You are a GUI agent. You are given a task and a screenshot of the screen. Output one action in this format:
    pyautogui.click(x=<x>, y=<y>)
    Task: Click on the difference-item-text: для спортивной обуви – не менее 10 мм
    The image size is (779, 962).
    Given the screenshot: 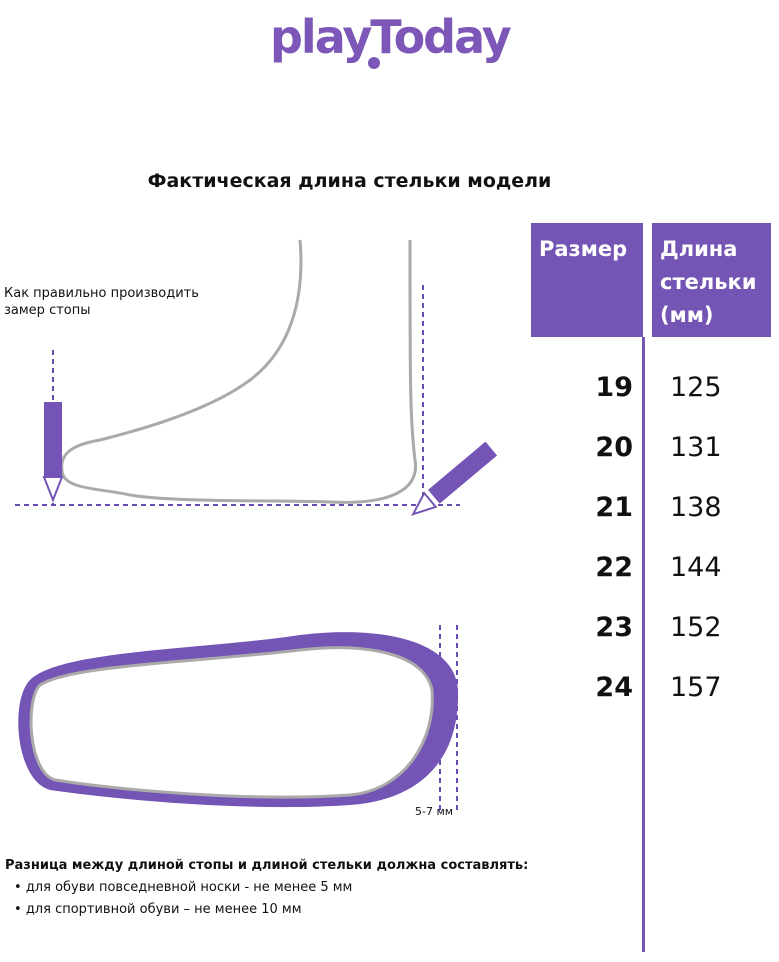 What is the action you would take?
    pyautogui.click(x=163, y=909)
    